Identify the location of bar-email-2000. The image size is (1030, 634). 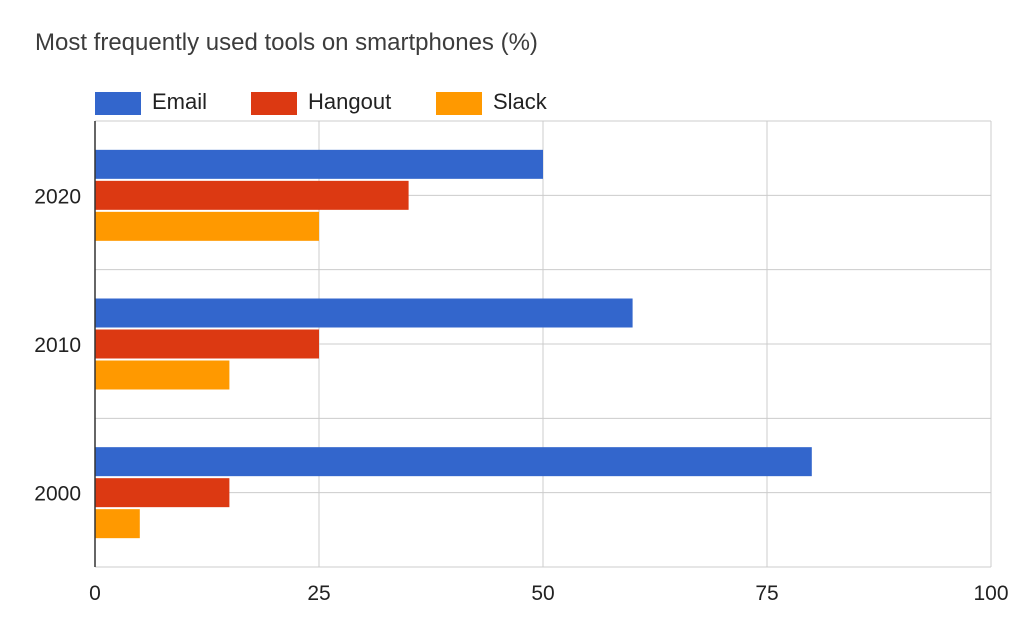
(453, 462).